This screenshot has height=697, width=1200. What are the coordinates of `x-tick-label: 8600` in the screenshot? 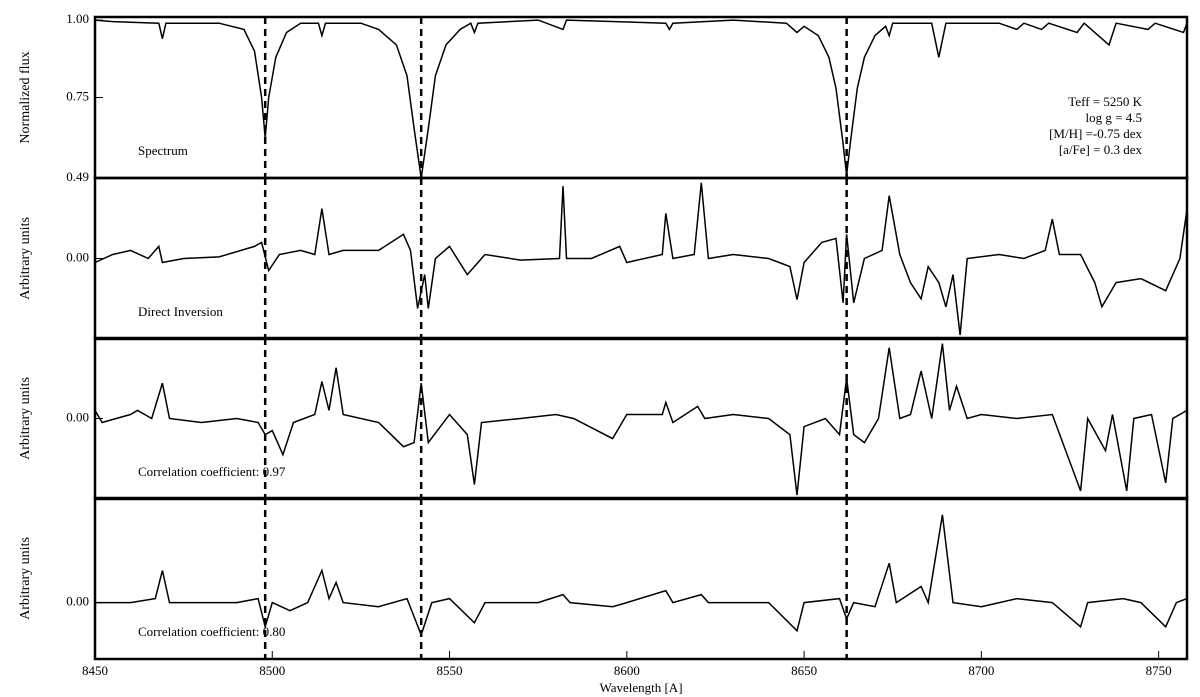 It's located at (627, 670).